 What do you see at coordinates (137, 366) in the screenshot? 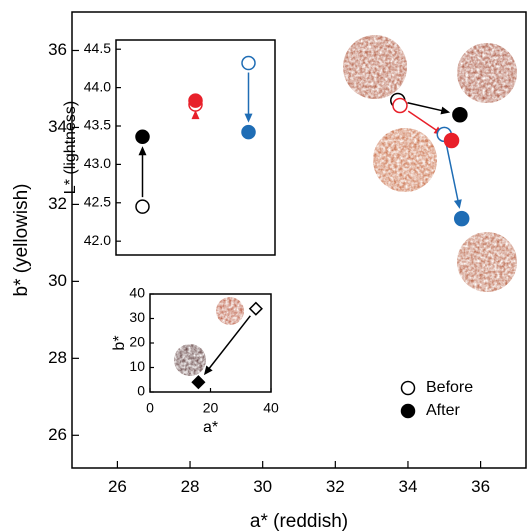
I see `y-tick-label: 10` at bounding box center [137, 366].